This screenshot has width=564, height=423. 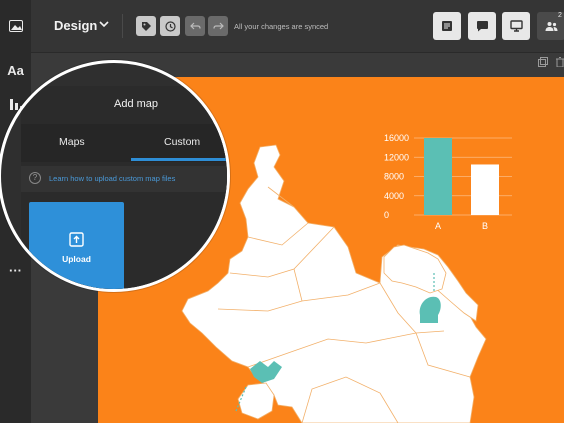 What do you see at coordinates (124, 143) in the screenshot?
I see `map-tabs: Maps Custom` at bounding box center [124, 143].